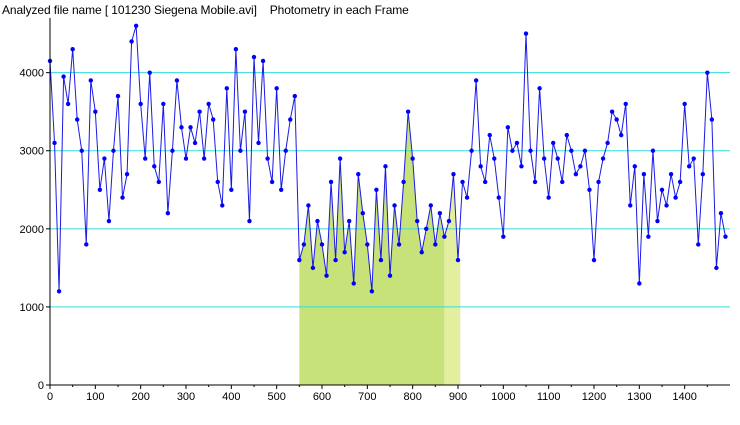 This screenshot has height=425, width=740. What do you see at coordinates (594, 397) in the screenshot?
I see `x-tick-label: 1200` at bounding box center [594, 397].